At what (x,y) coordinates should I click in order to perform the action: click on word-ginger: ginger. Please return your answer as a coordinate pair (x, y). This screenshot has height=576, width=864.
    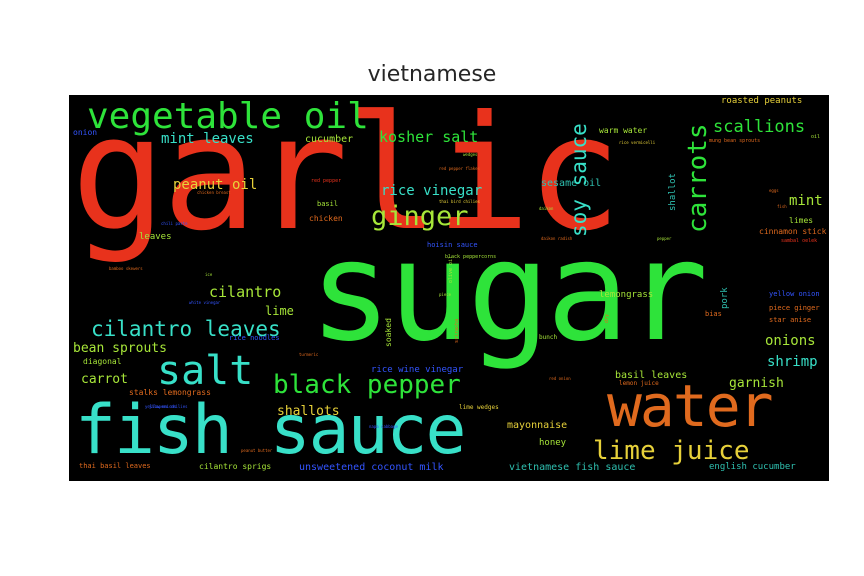
    Looking at the image, I should click on (420, 216).